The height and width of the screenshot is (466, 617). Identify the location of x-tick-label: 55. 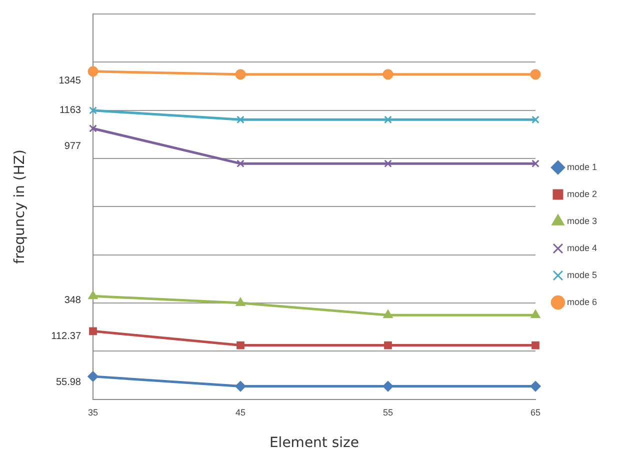
(387, 412).